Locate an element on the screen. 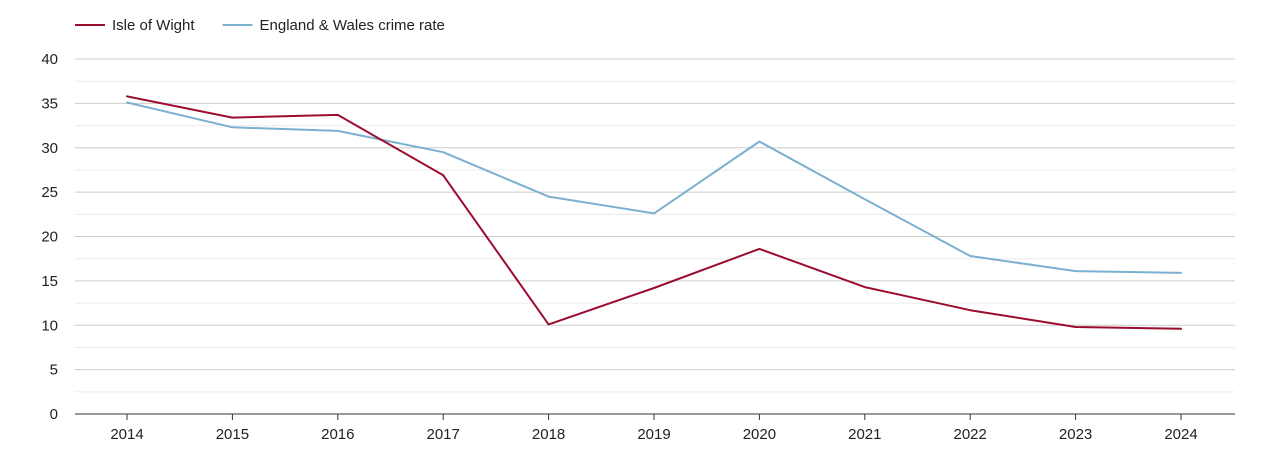 This screenshot has height=450, width=1270. y-tick-label: 35 is located at coordinates (49, 103).